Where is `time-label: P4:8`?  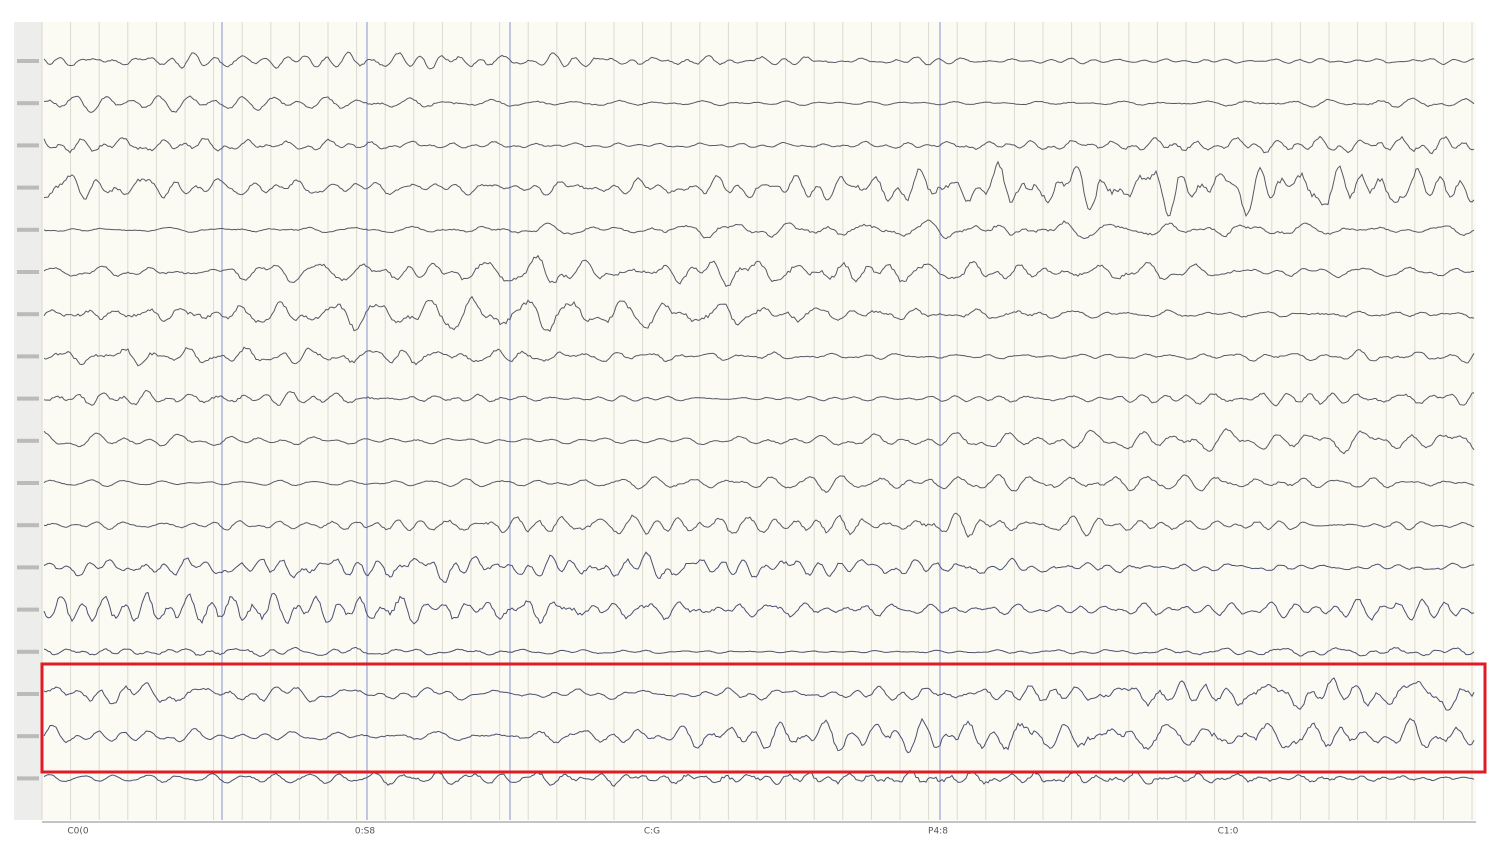
time-label: P4:8 is located at coordinates (938, 832).